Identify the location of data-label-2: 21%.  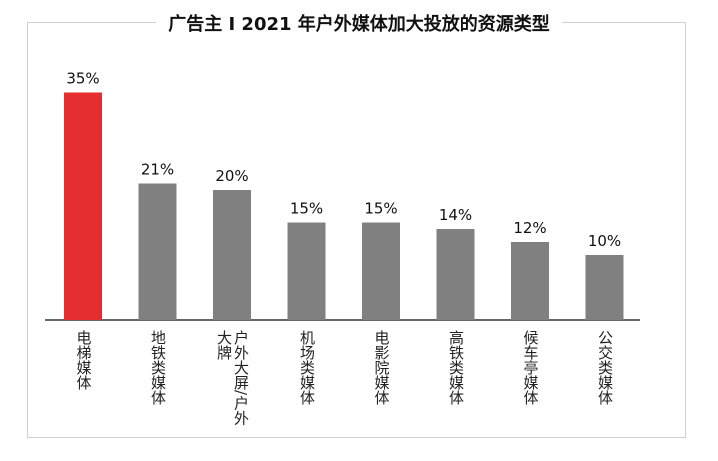
(157, 170).